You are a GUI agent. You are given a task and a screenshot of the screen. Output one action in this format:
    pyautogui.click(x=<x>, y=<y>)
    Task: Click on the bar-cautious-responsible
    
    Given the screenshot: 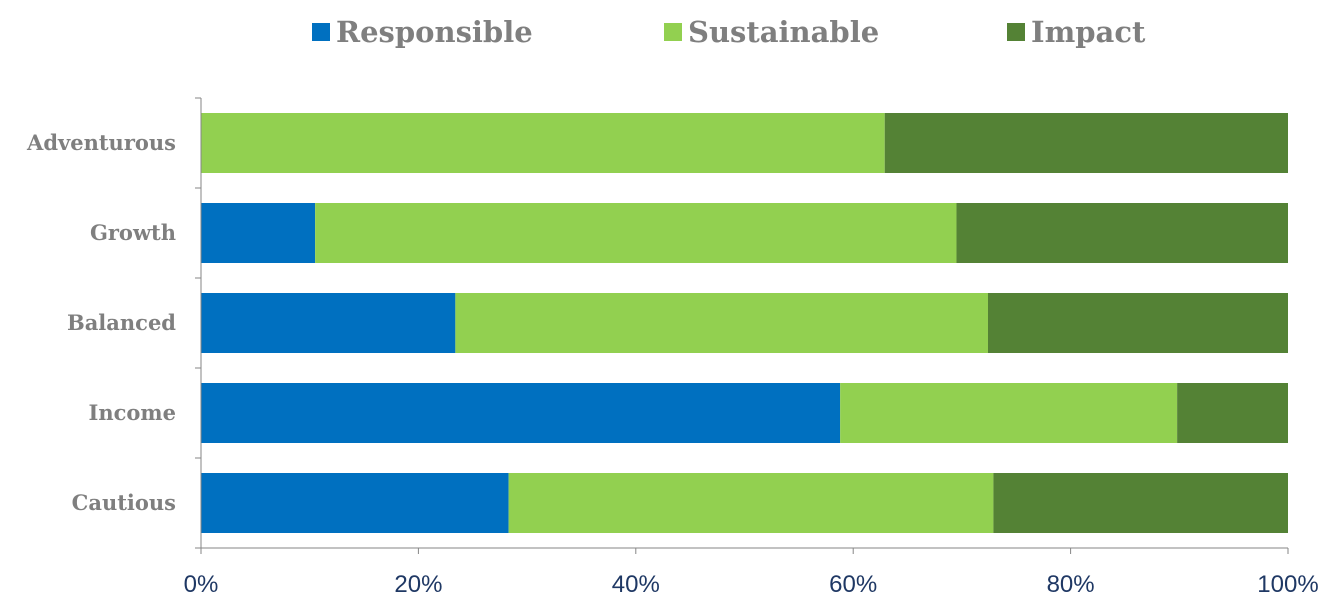 What is the action you would take?
    pyautogui.click(x=355, y=503)
    